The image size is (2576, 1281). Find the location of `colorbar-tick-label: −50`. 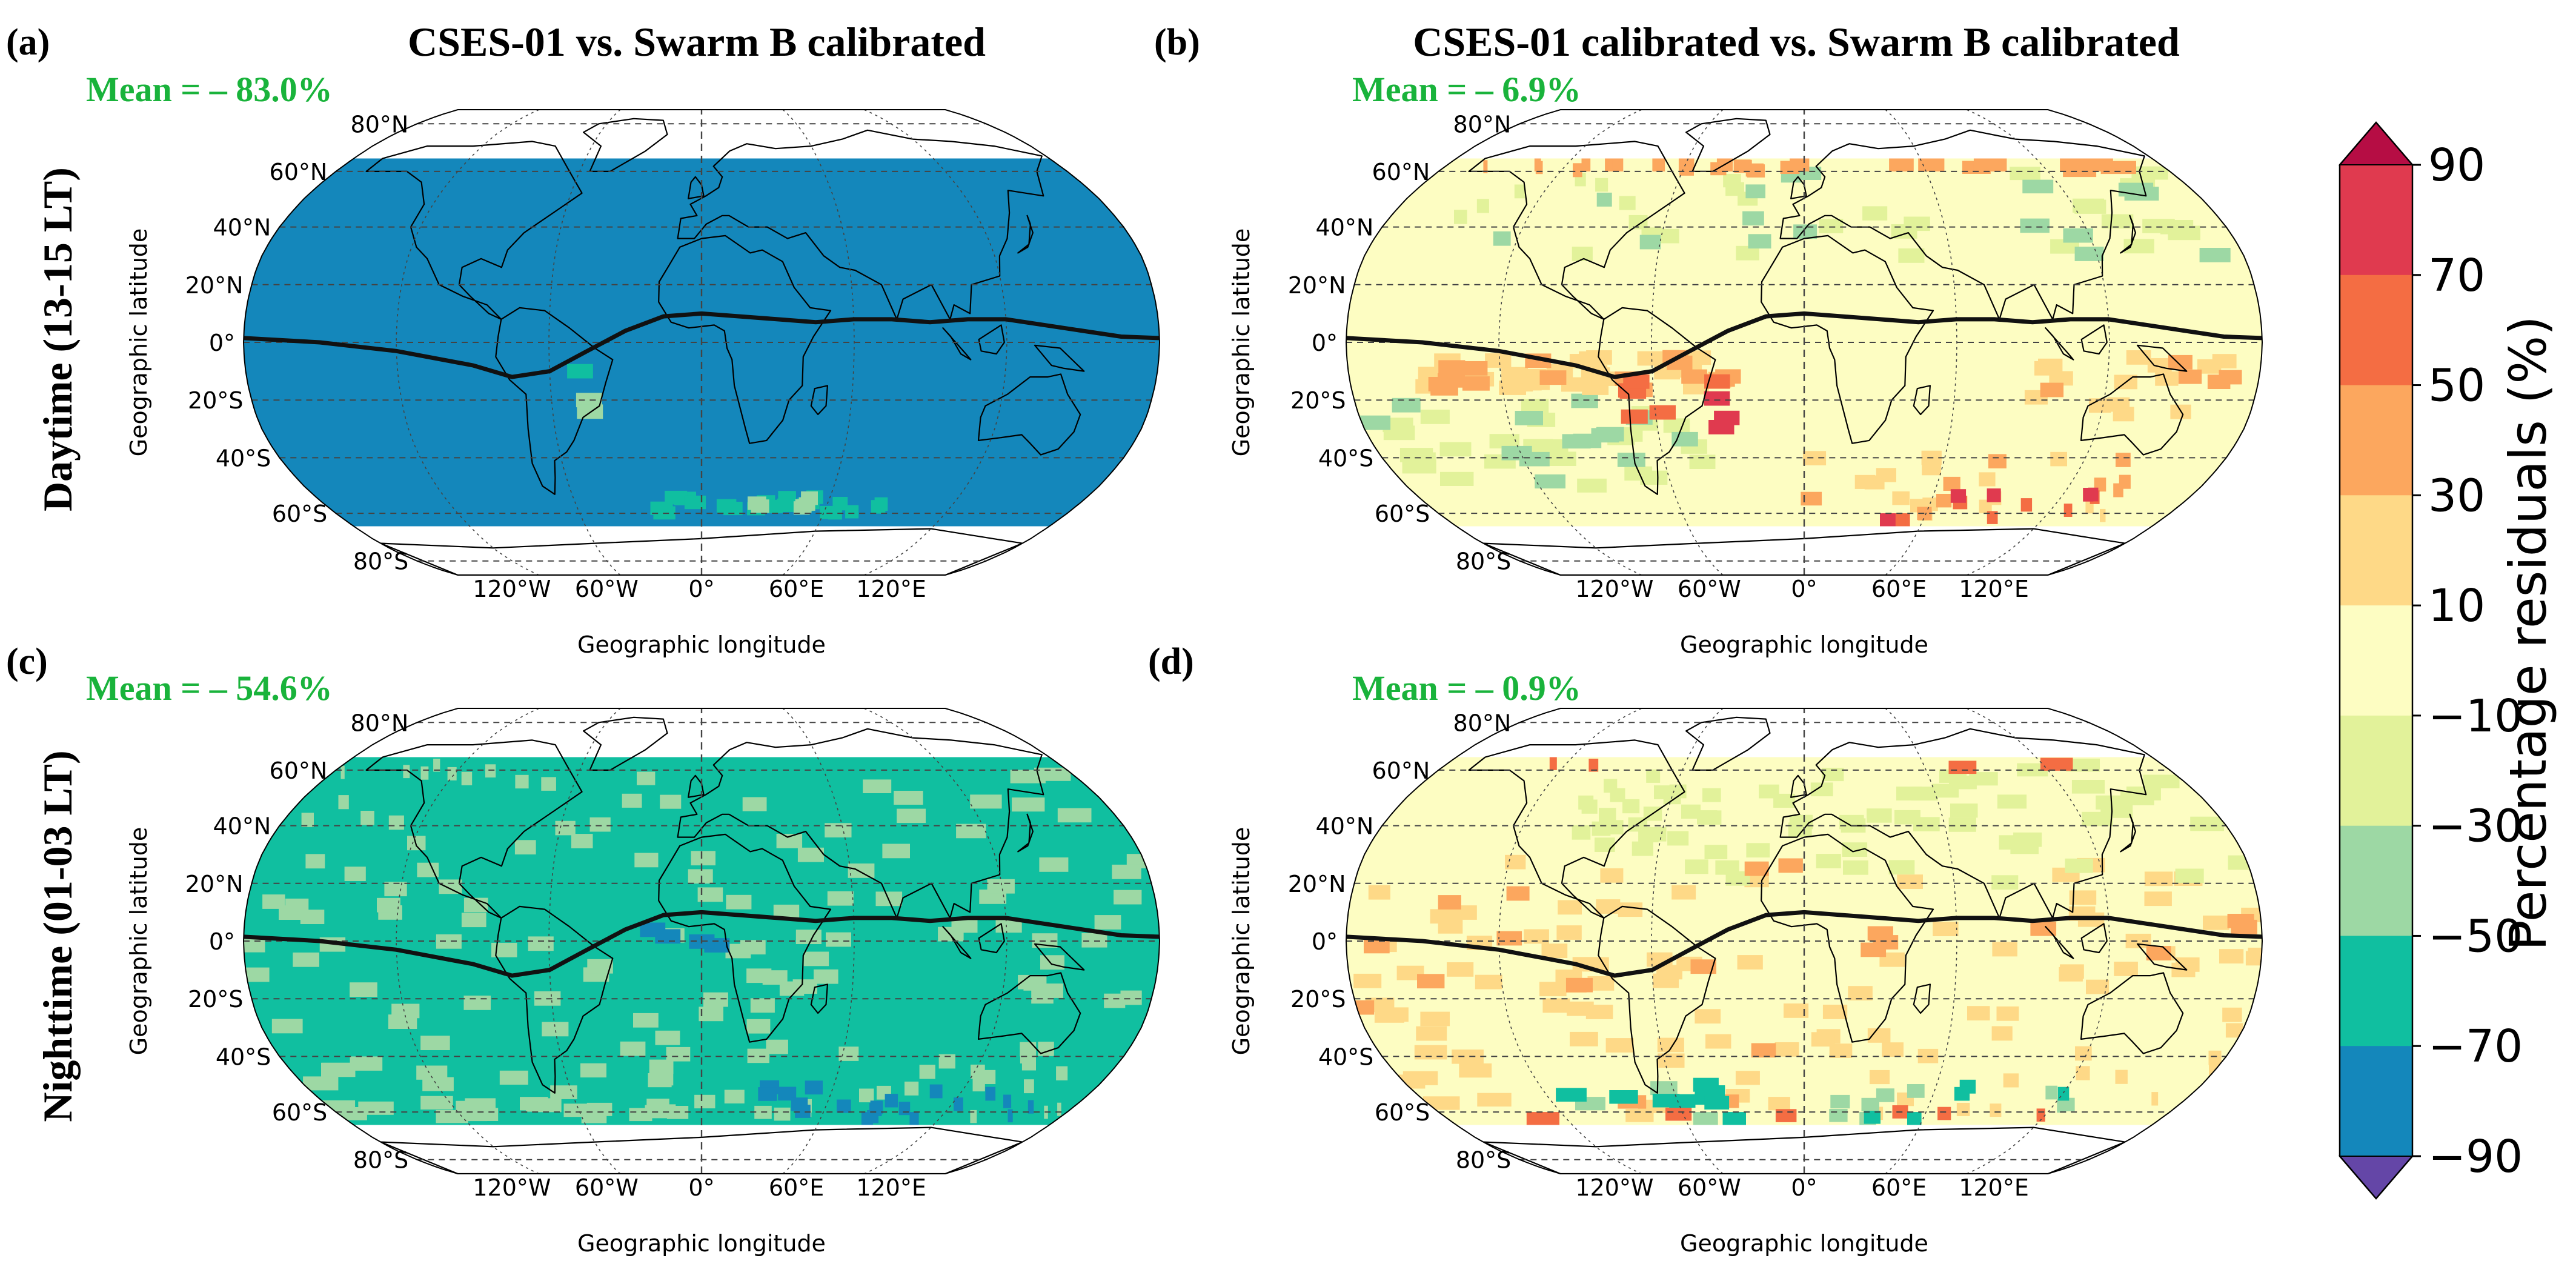

colorbar-tick-label: −50 is located at coordinates (2475, 936).